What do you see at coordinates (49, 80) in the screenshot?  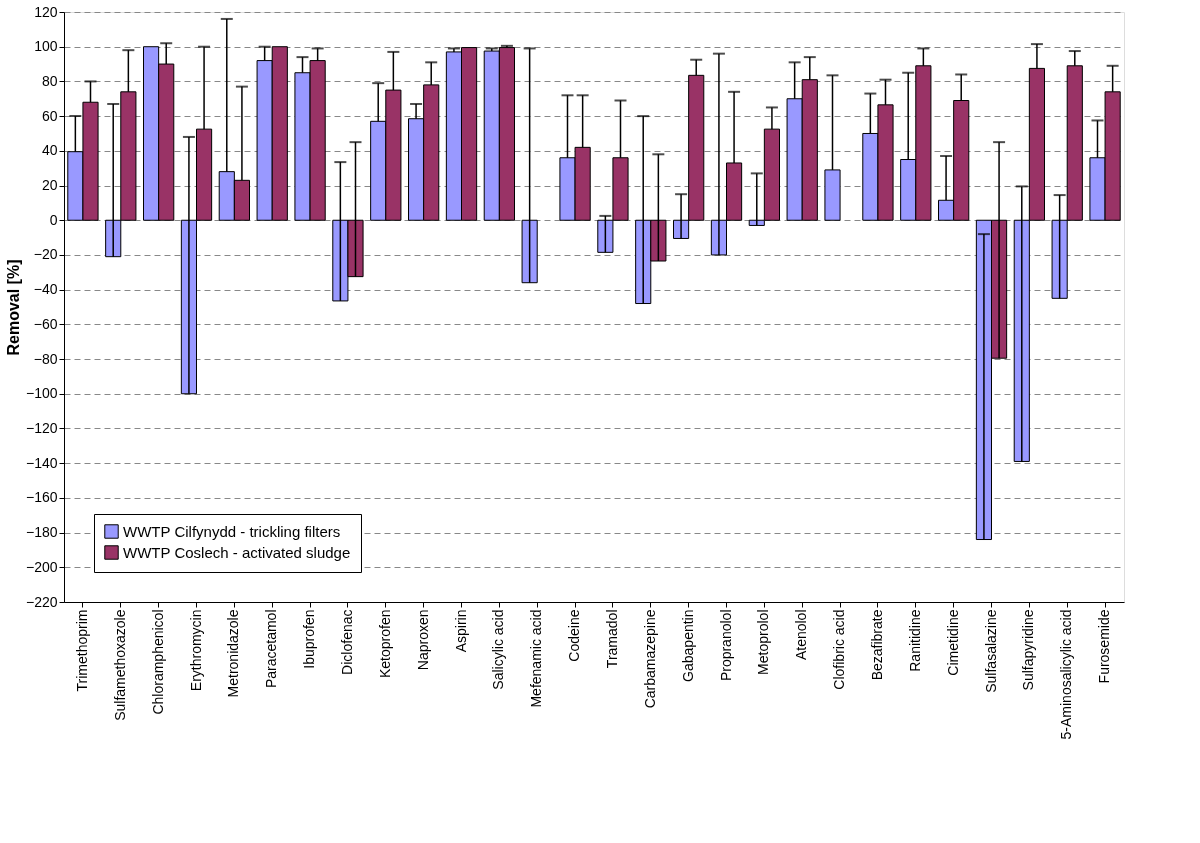 I see `y-tick-label: 80` at bounding box center [49, 80].